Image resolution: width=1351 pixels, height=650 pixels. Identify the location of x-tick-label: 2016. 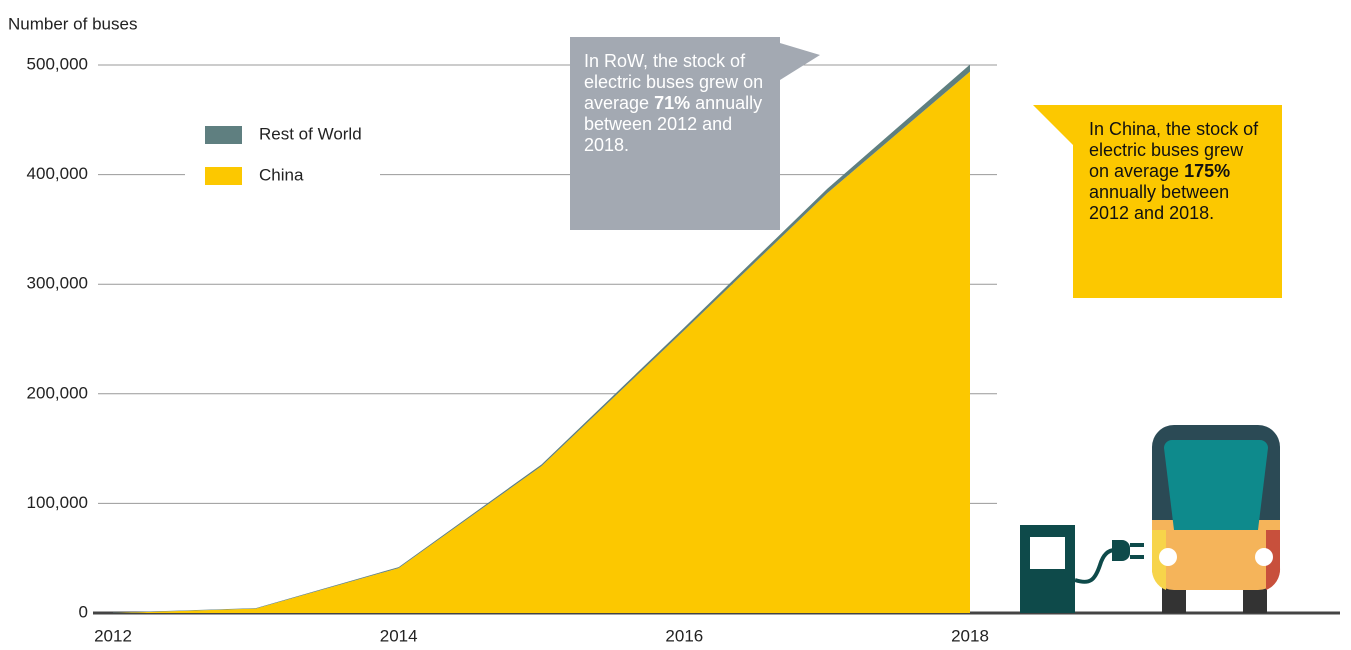
(684, 635).